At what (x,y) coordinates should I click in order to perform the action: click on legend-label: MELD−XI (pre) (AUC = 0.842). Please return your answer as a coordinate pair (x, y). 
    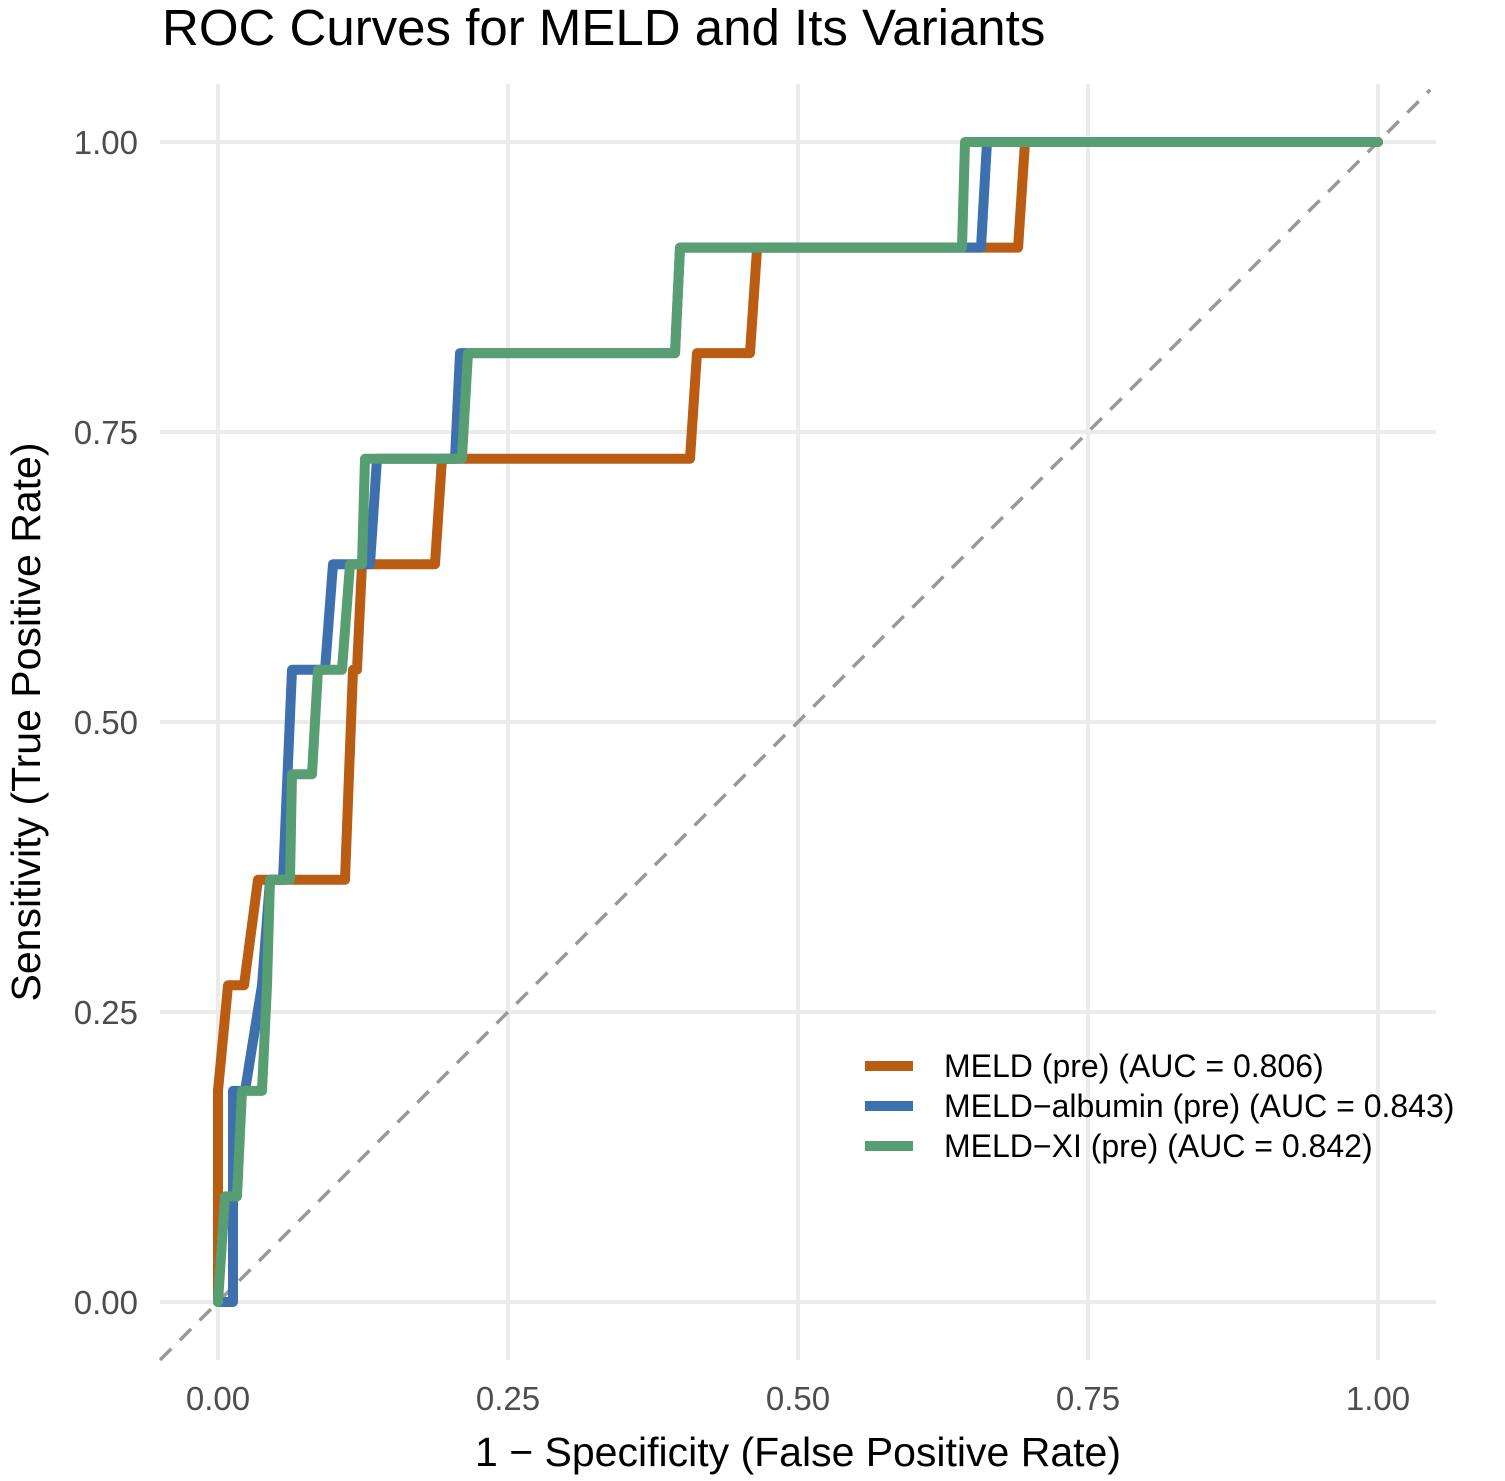
    Looking at the image, I should click on (1158, 1146).